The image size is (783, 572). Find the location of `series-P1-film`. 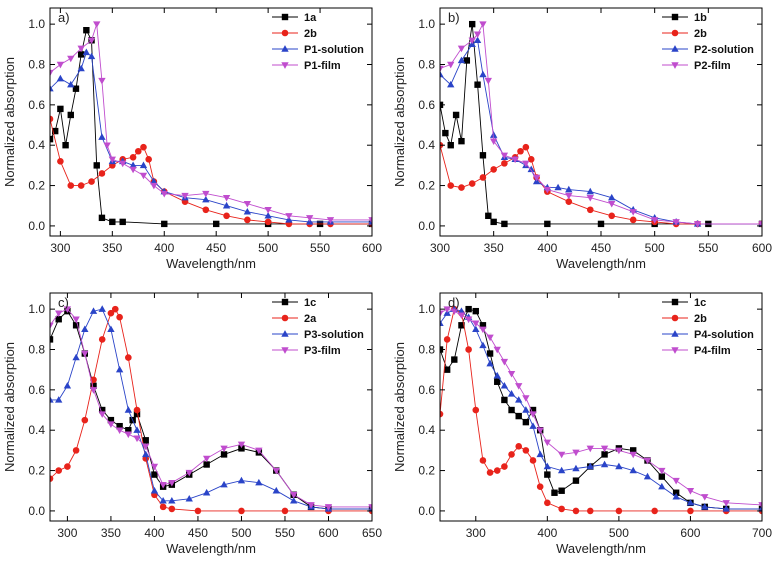

series-P1-film is located at coordinates (211, 122).